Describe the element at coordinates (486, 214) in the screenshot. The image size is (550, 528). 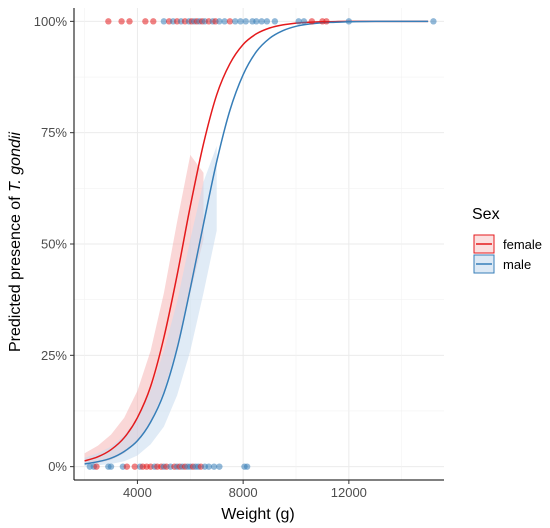
I see `legend-title: Sex` at that location.